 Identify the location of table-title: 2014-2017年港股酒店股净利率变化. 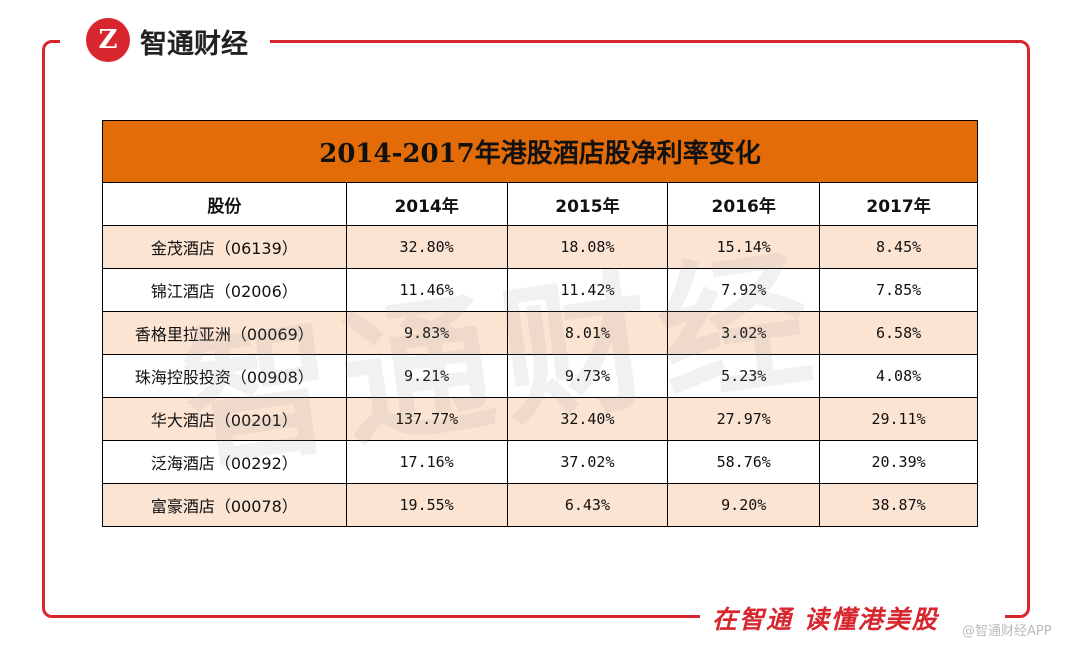
(540, 151).